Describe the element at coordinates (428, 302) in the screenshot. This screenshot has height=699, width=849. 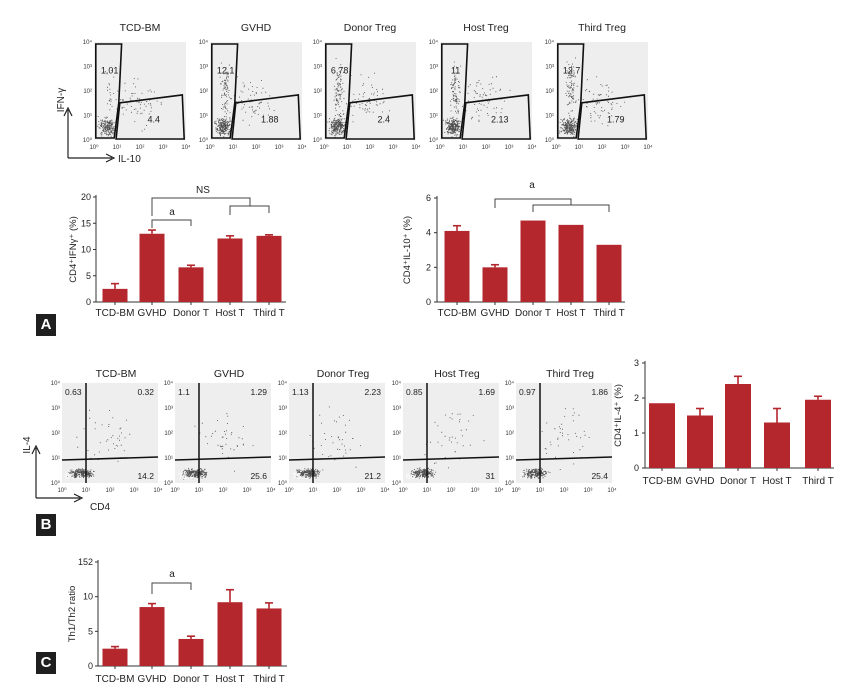
I see `chart-a-il10-ytick-label: 0` at that location.